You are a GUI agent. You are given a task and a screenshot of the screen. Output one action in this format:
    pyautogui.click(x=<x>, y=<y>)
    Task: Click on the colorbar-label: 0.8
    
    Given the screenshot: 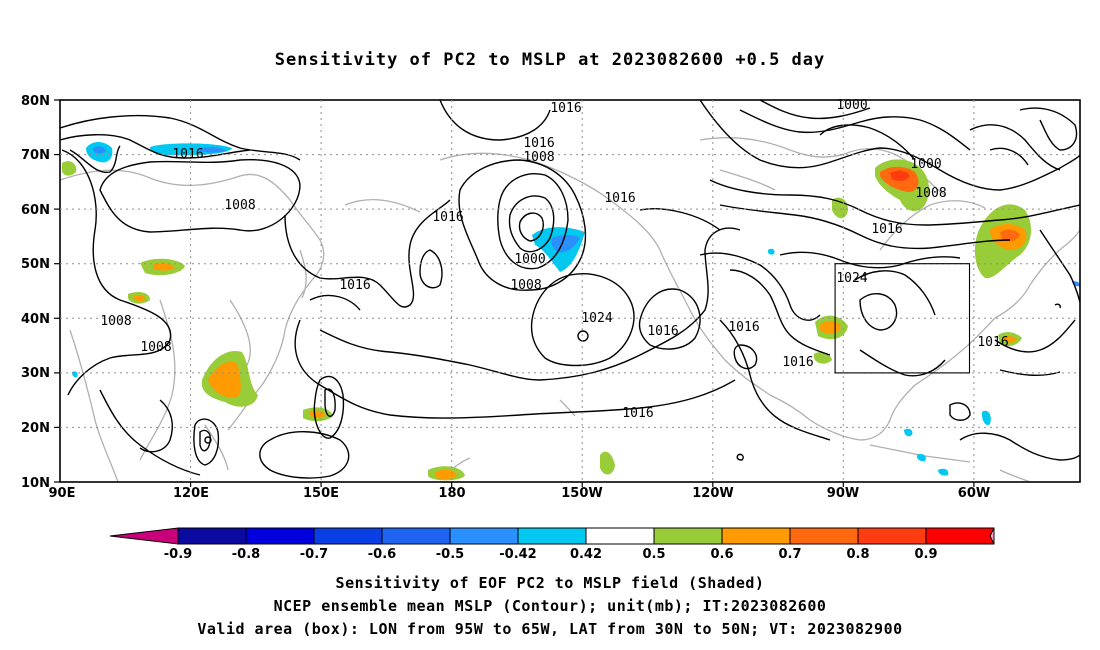 What is the action you would take?
    pyautogui.click(x=857, y=554)
    